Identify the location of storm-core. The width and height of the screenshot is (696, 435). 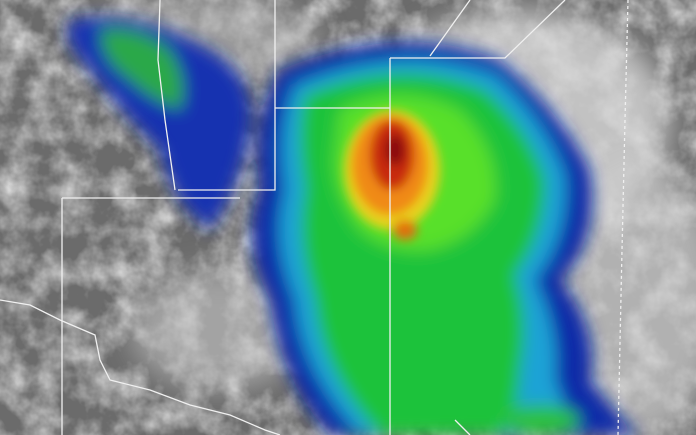
(392, 175).